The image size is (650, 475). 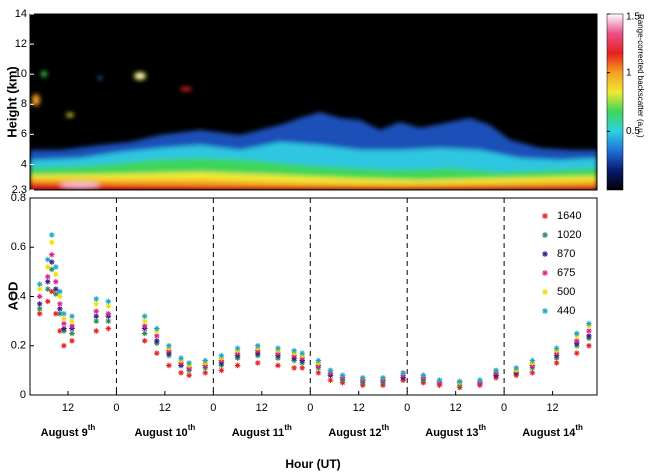 I want to click on colorbar-tick-label: 1, so click(x=629, y=72).